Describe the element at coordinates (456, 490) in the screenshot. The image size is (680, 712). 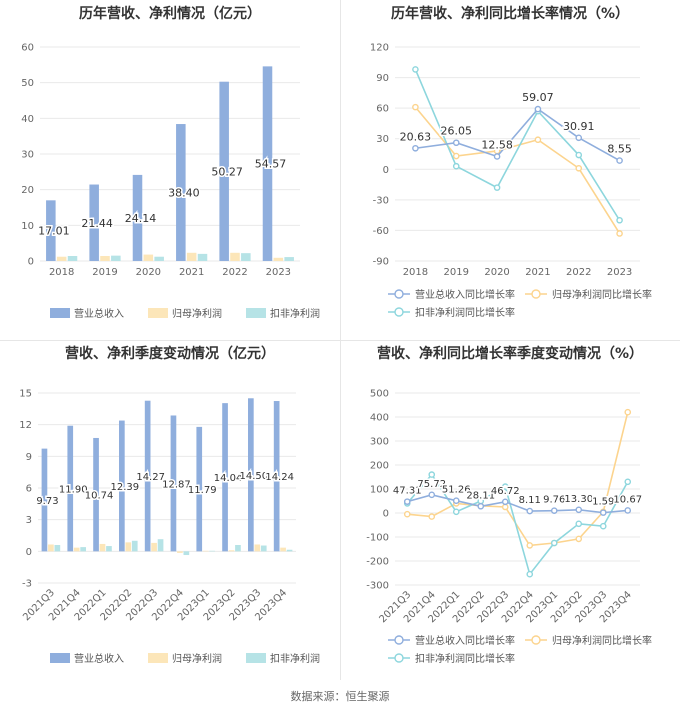
I see `data-label: 51.26` at that location.